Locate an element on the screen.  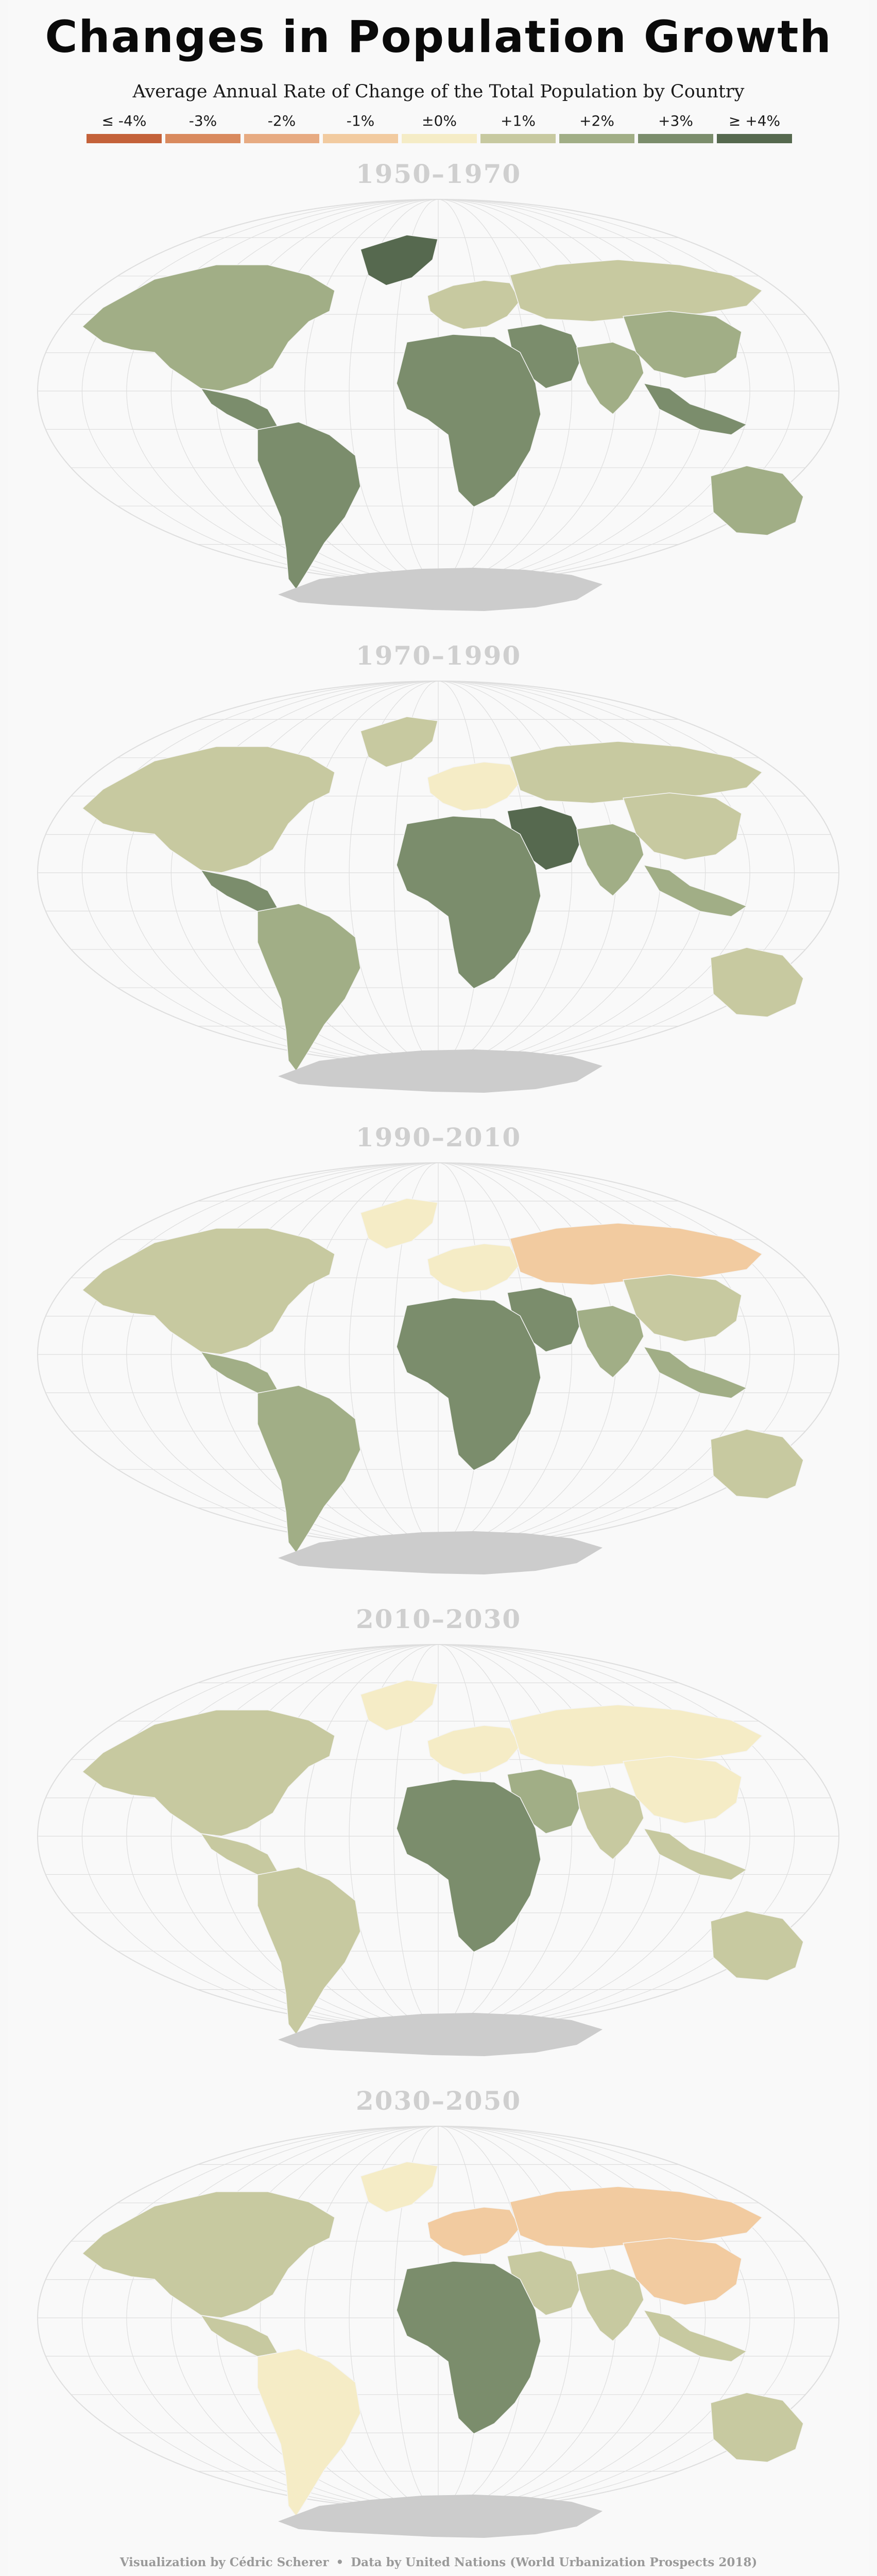
legend-label: ≥ +4% is located at coordinates (754, 120).